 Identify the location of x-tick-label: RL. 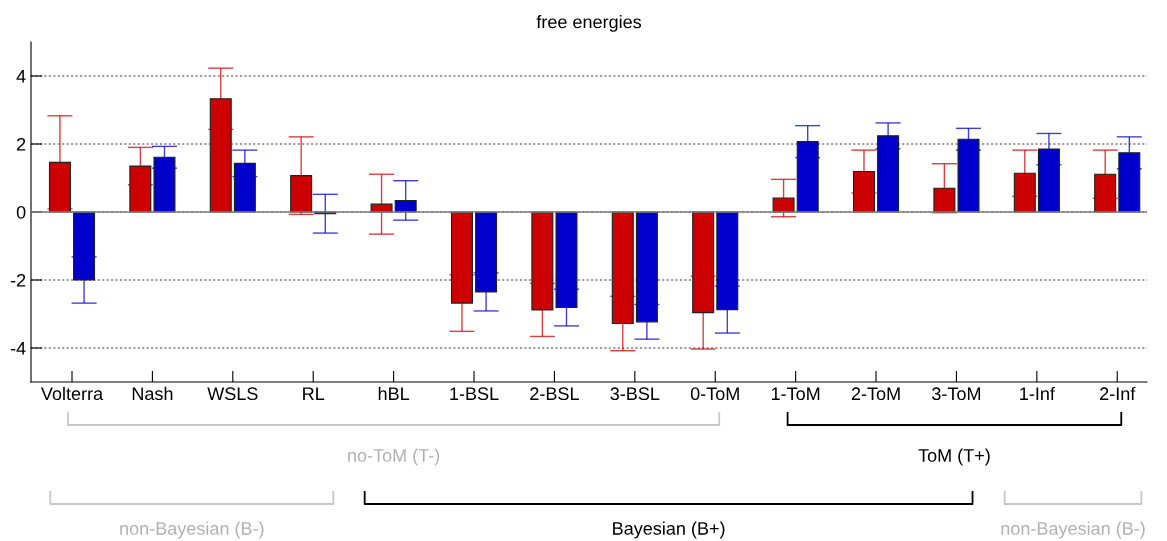
(314, 393).